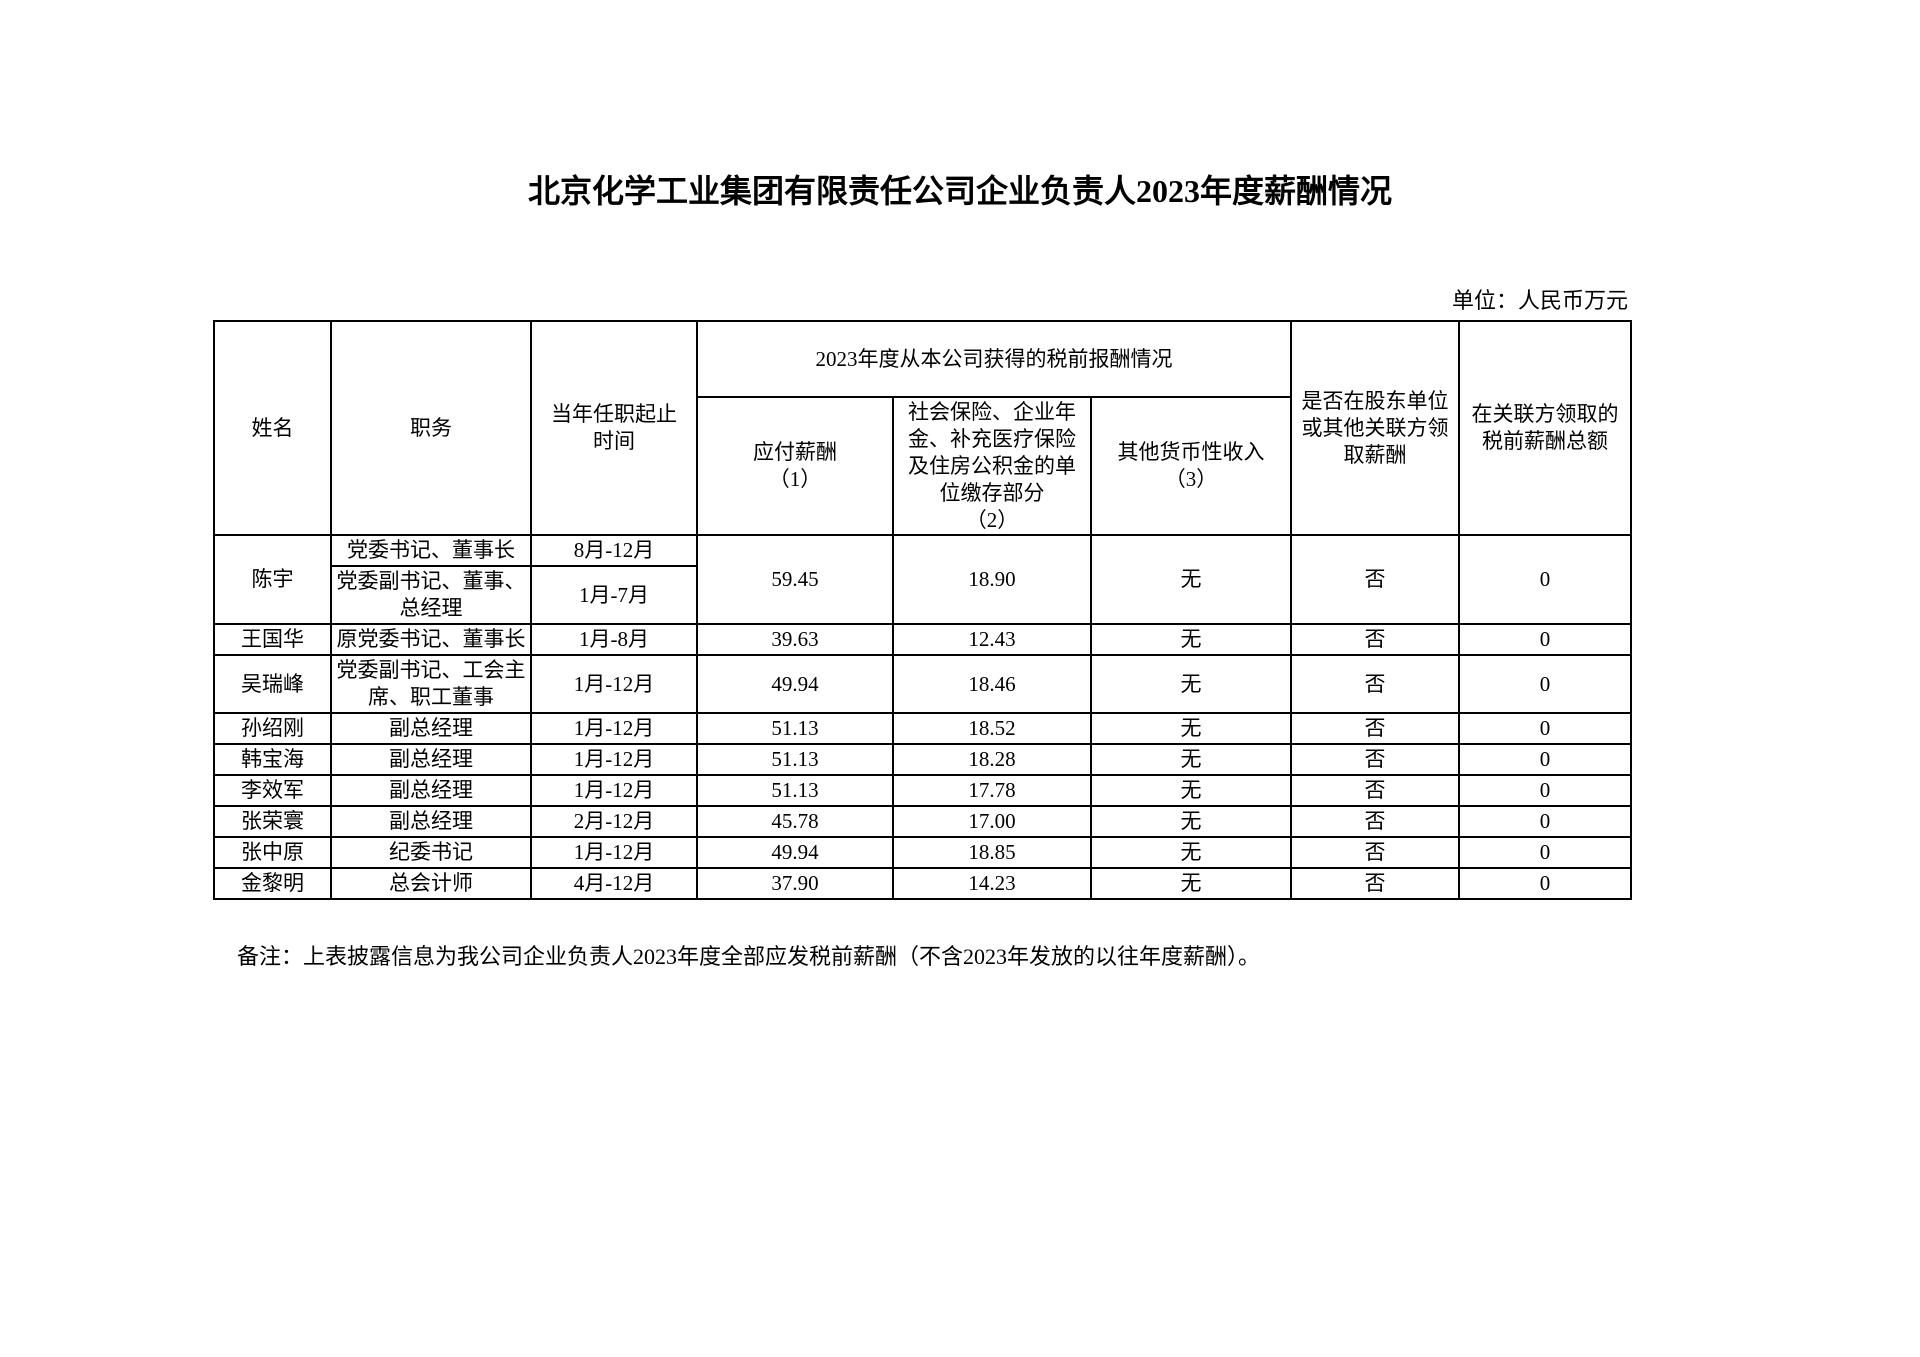  What do you see at coordinates (992, 580) in the screenshot?
I see `cell-social-insurance: 18.90` at bounding box center [992, 580].